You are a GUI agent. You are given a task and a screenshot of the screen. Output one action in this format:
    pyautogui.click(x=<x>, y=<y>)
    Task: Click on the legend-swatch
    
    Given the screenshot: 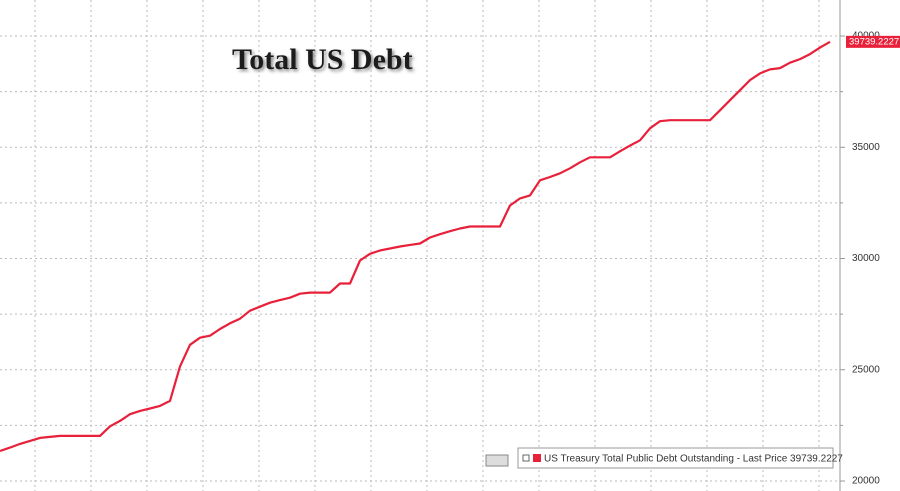 What is the action you would take?
    pyautogui.click(x=537, y=458)
    